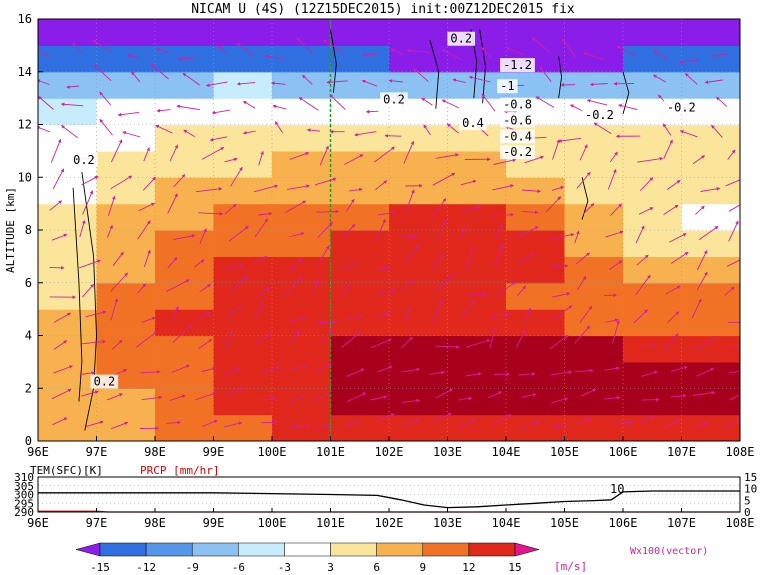 Image resolution: width=767 pixels, height=575 pixels. I want to click on y-tick-label: 0, so click(28, 441).